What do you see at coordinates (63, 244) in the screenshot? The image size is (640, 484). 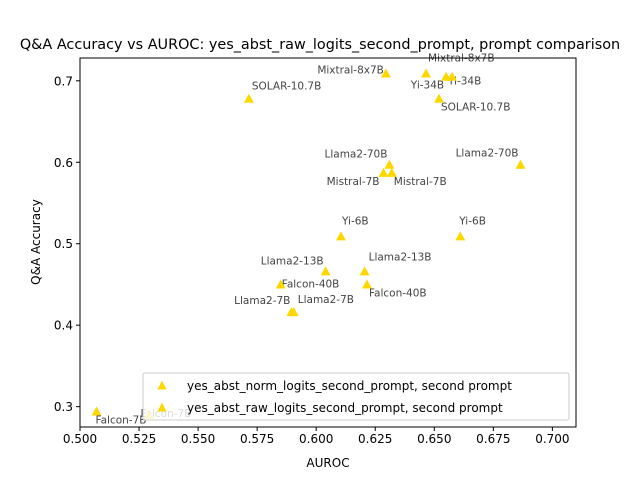 I see `y-tick-label: 0.5` at bounding box center [63, 244].